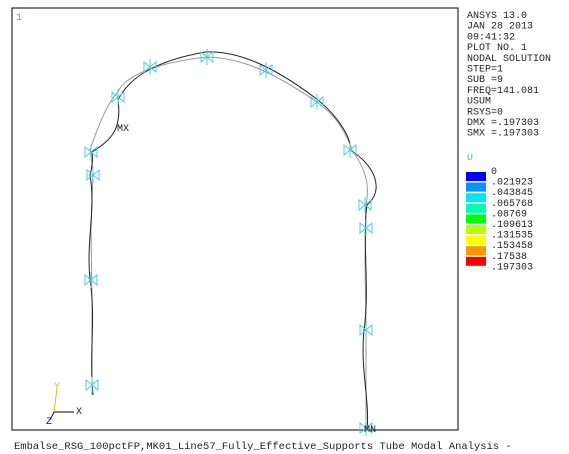 This screenshot has height=454, width=569. Describe the element at coordinates (512, 204) in the screenshot. I see `legend-value: .065768` at that location.